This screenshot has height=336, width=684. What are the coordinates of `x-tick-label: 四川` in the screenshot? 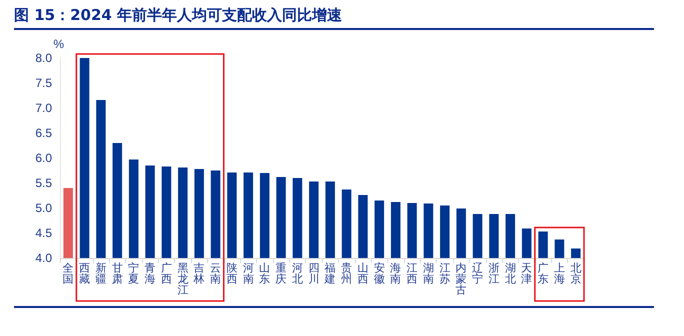 It's located at (314, 274).